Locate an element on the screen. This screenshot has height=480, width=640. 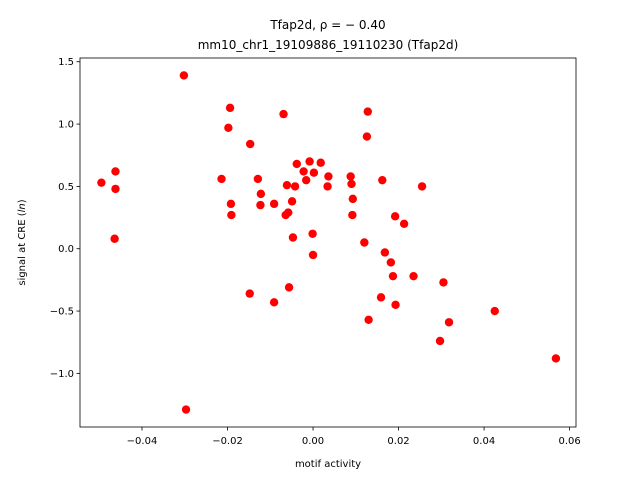
y-tick-label: −0.5 is located at coordinates (62, 312).